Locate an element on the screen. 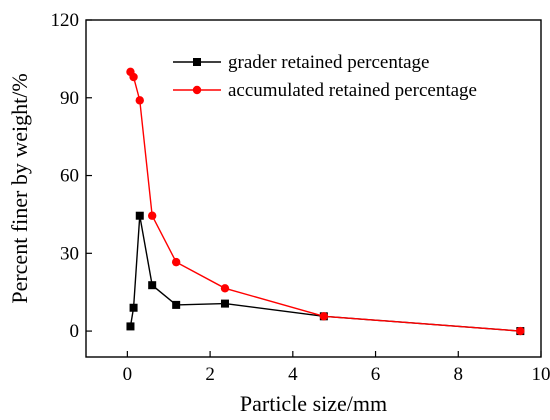 The height and width of the screenshot is (420, 550). legend-label: accumulated retained percentage is located at coordinates (352, 90).